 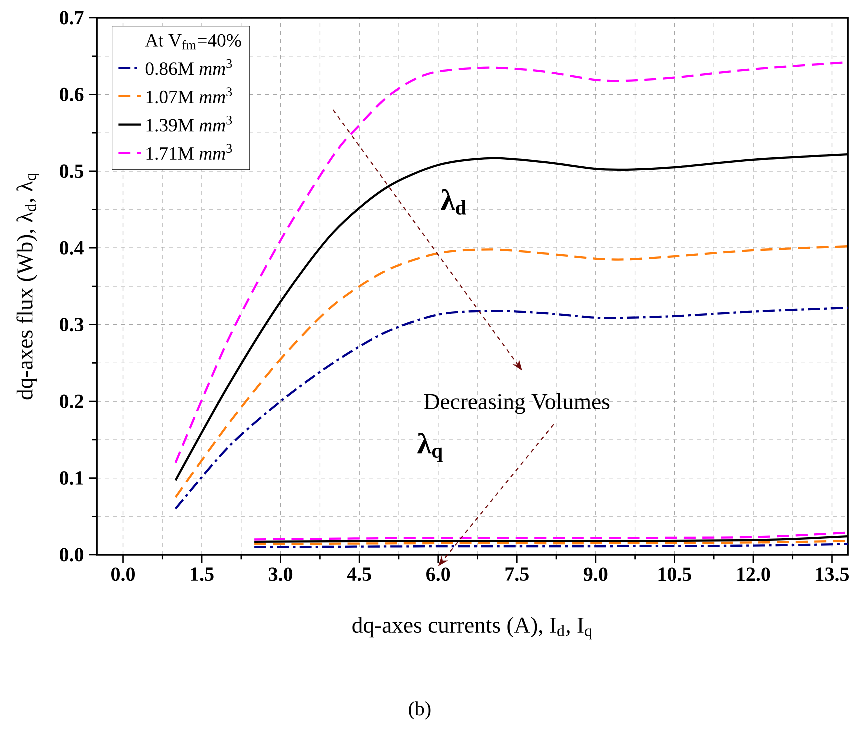 What do you see at coordinates (517, 404) in the screenshot?
I see `annotation: Decreasing Volumes` at bounding box center [517, 404].